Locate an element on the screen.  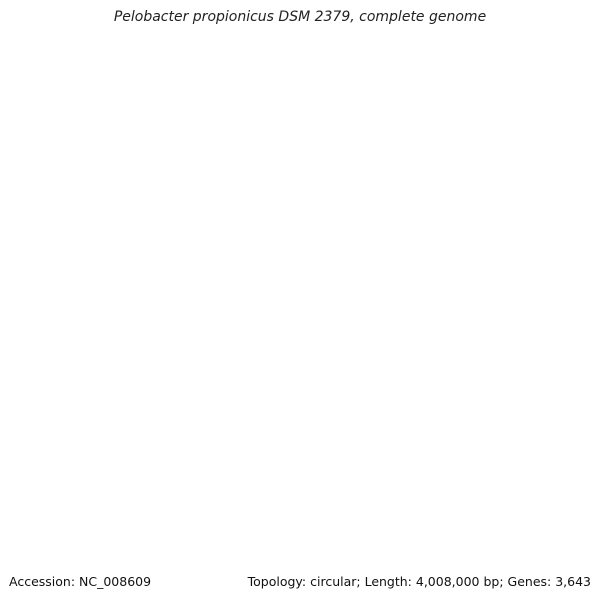
accession-text: Accession: NC_008609 is located at coordinates (80, 581).